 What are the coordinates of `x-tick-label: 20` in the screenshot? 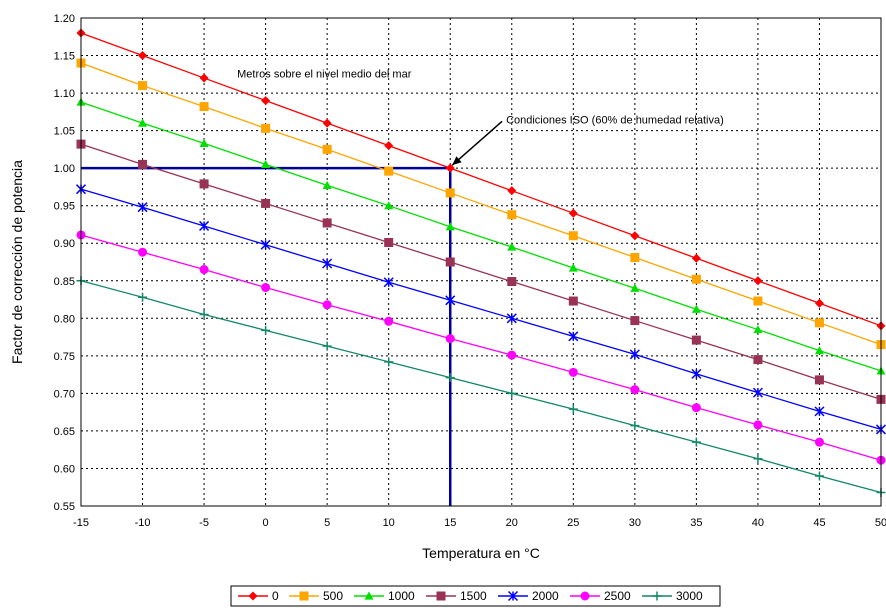 It's located at (512, 523).